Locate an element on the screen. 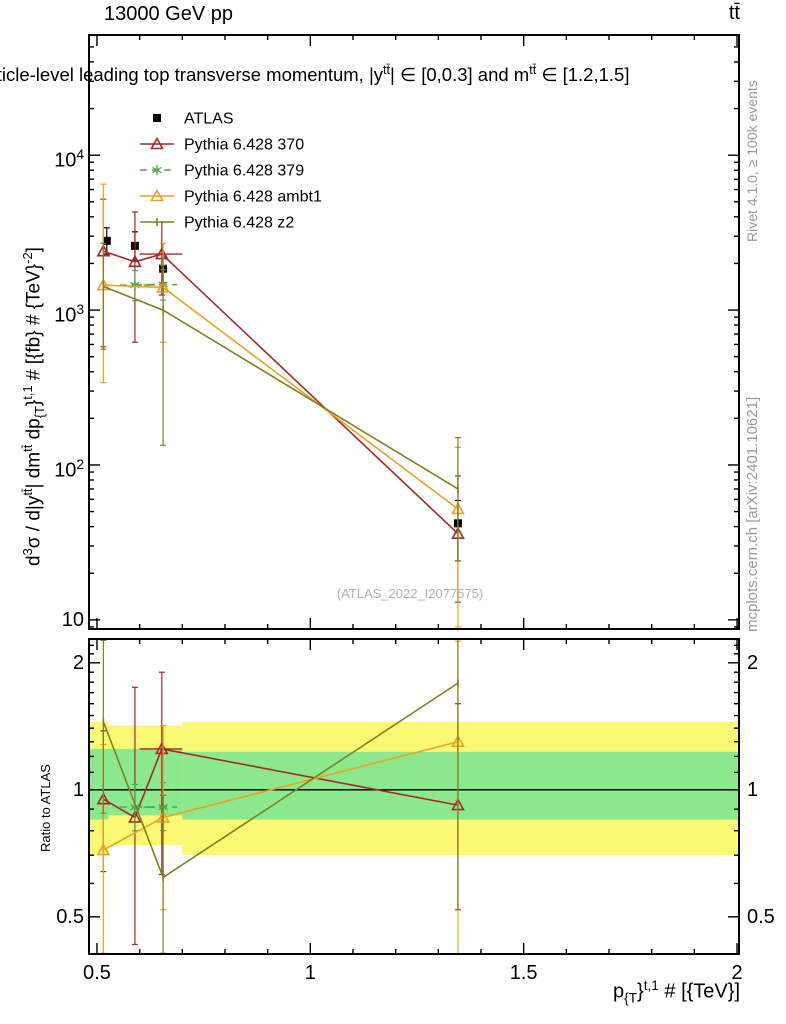 This screenshot has width=786, height=1024. mcplots-attribution-label: mcplots.cern.ch [arXiv:2401.10621] is located at coordinates (752, 514).